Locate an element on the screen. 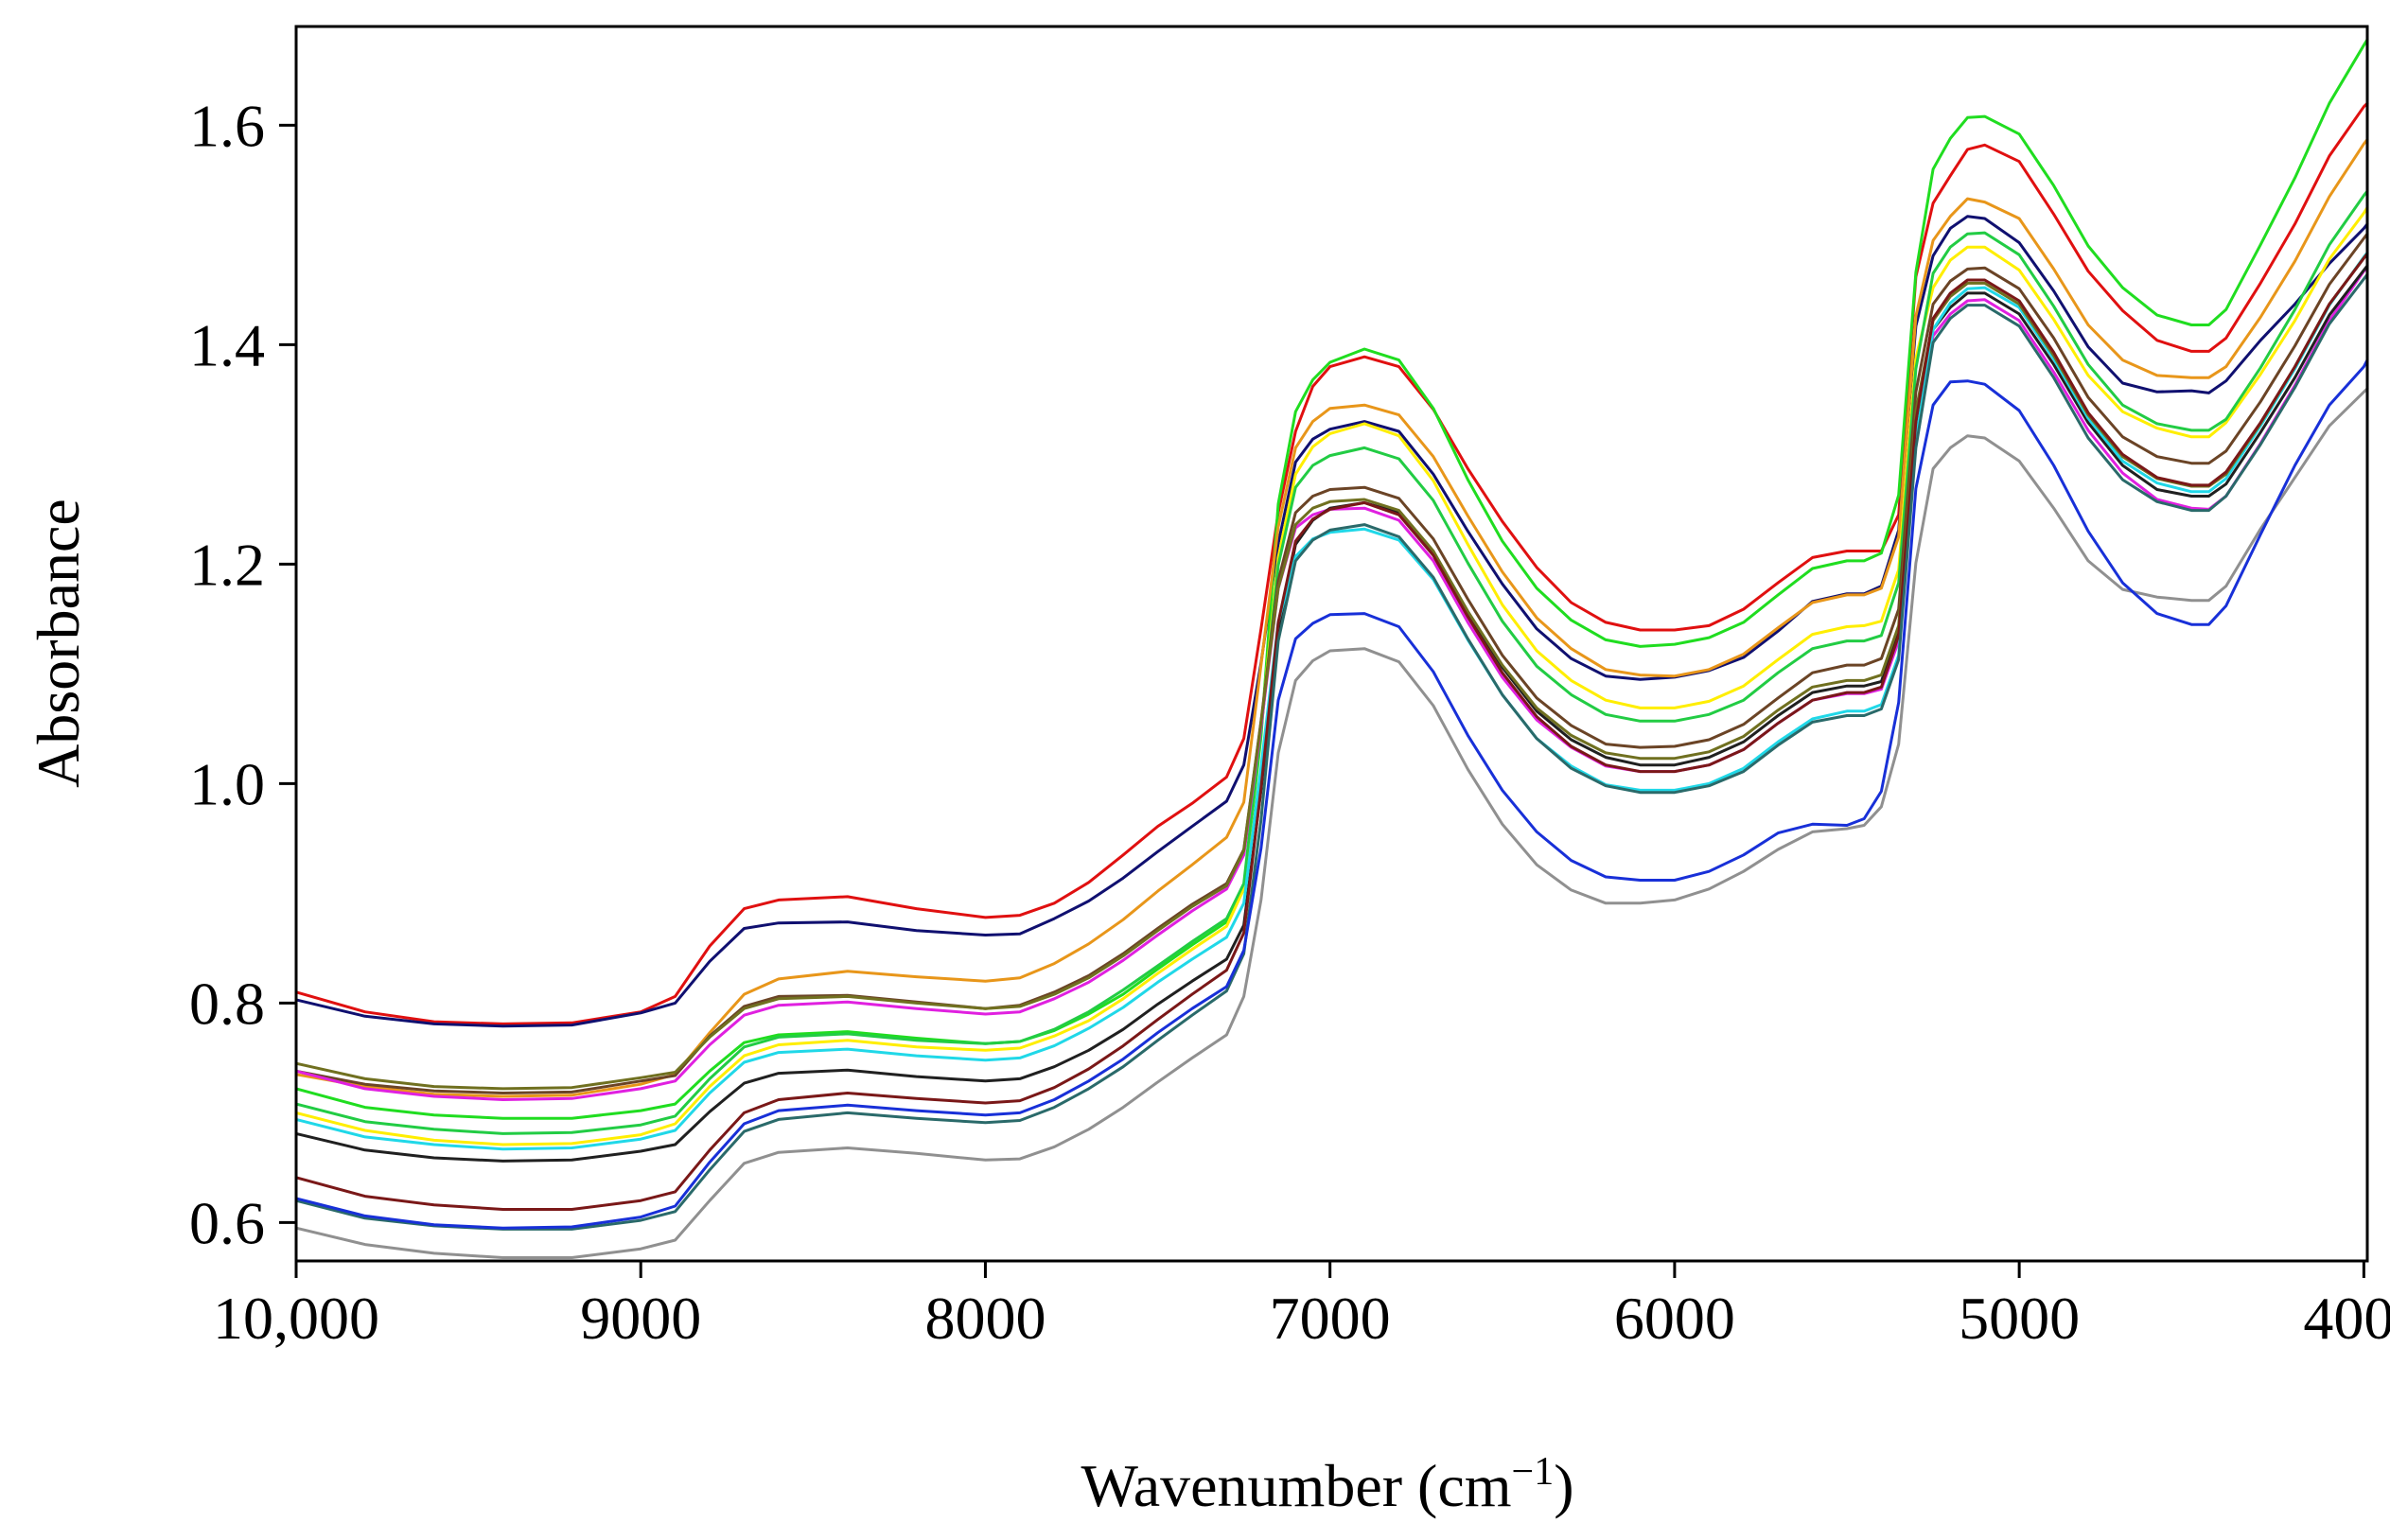 The height and width of the screenshot is (1540, 2390). y-axis-title: Absorbance is located at coordinates (58, 643).